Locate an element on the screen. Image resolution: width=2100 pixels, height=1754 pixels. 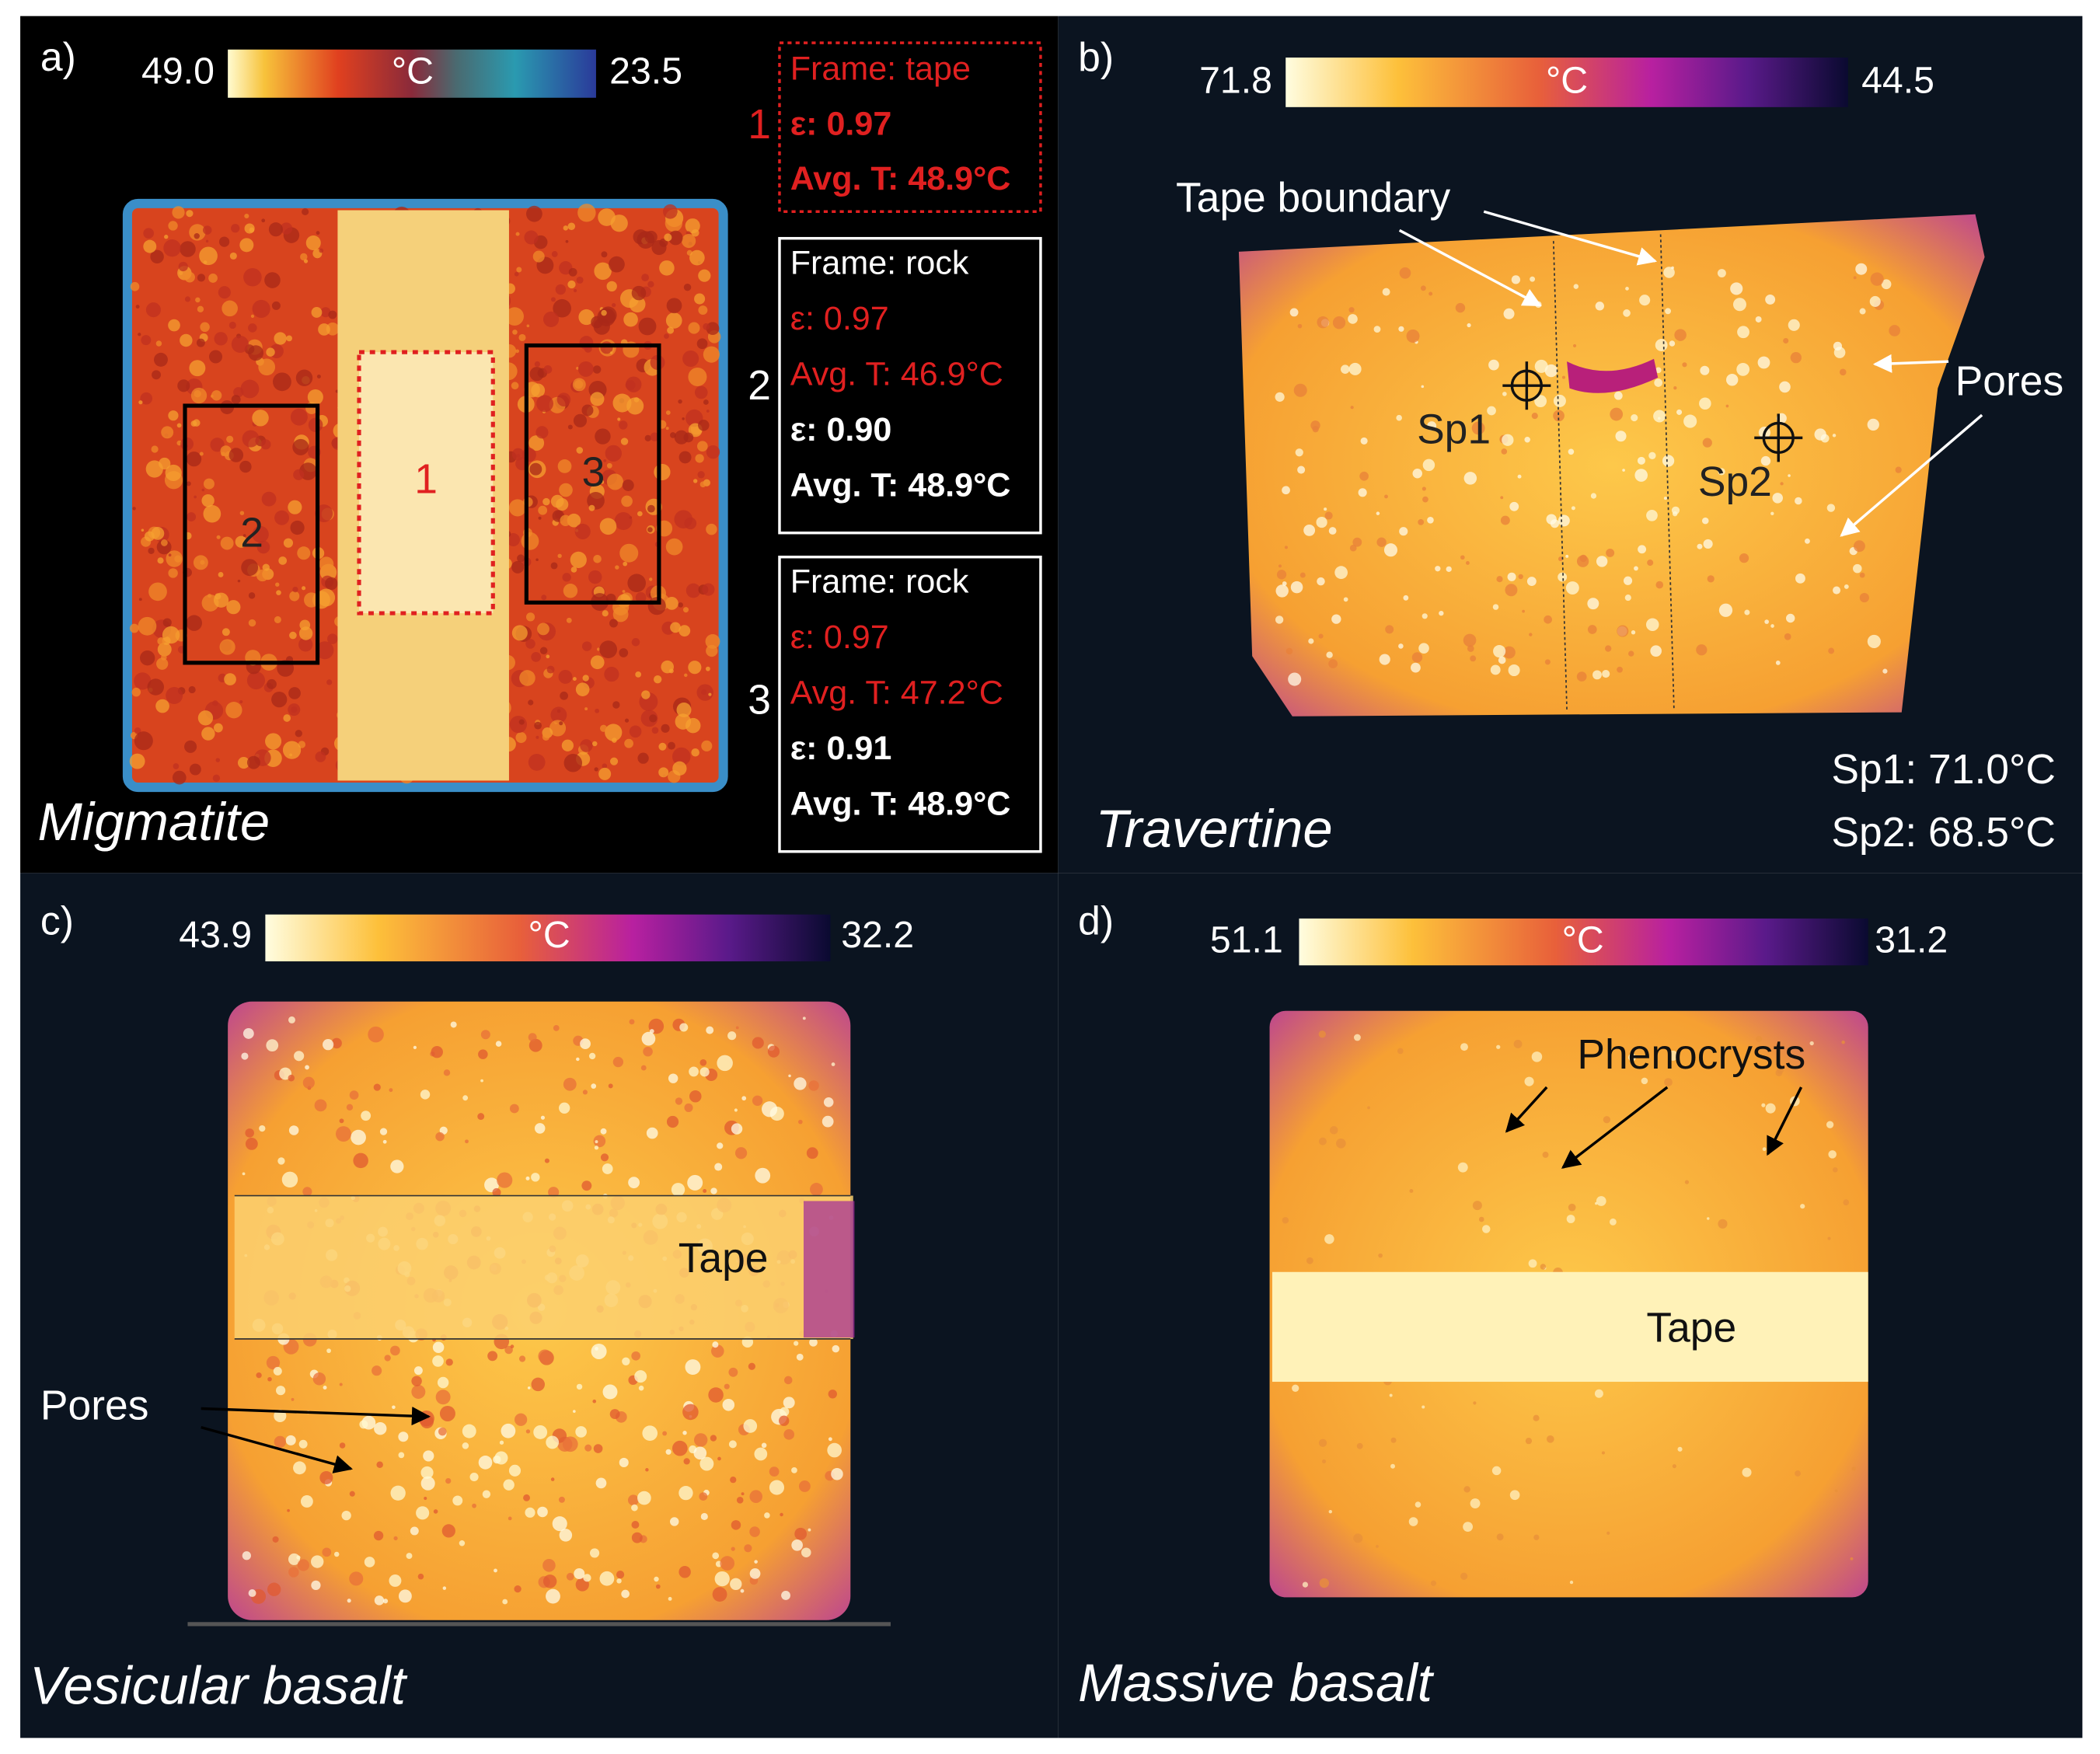
colorbar is located at coordinates (1583, 942).